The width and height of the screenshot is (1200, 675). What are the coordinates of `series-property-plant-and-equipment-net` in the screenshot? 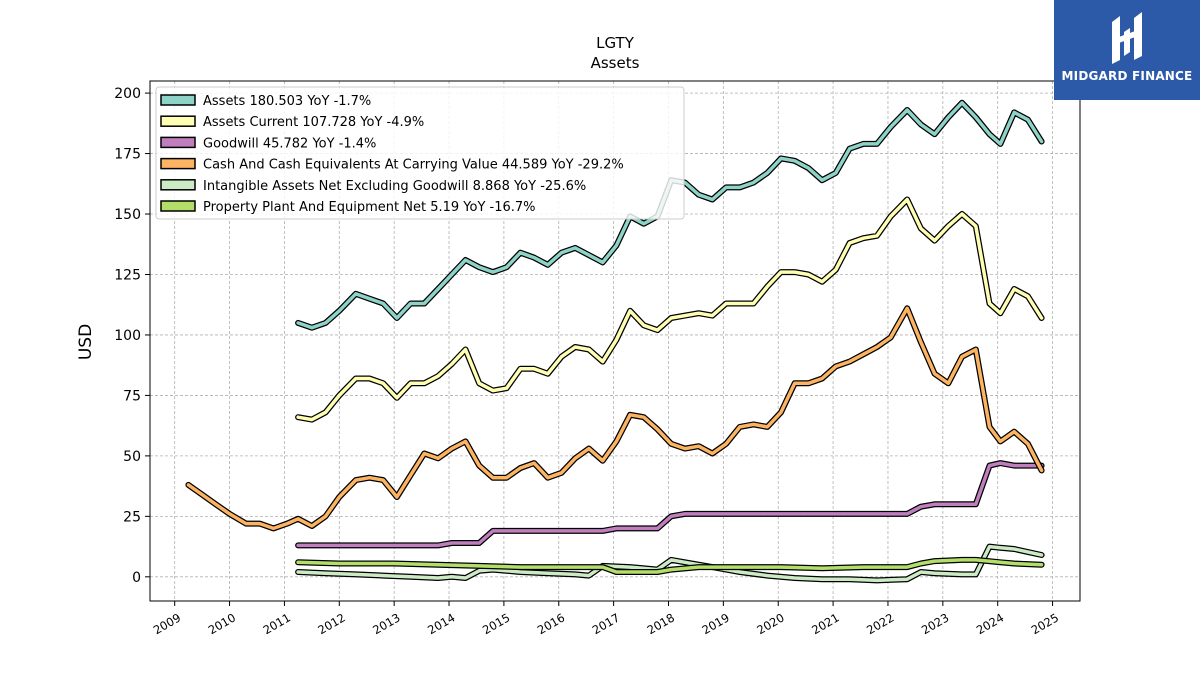 It's located at (670, 565).